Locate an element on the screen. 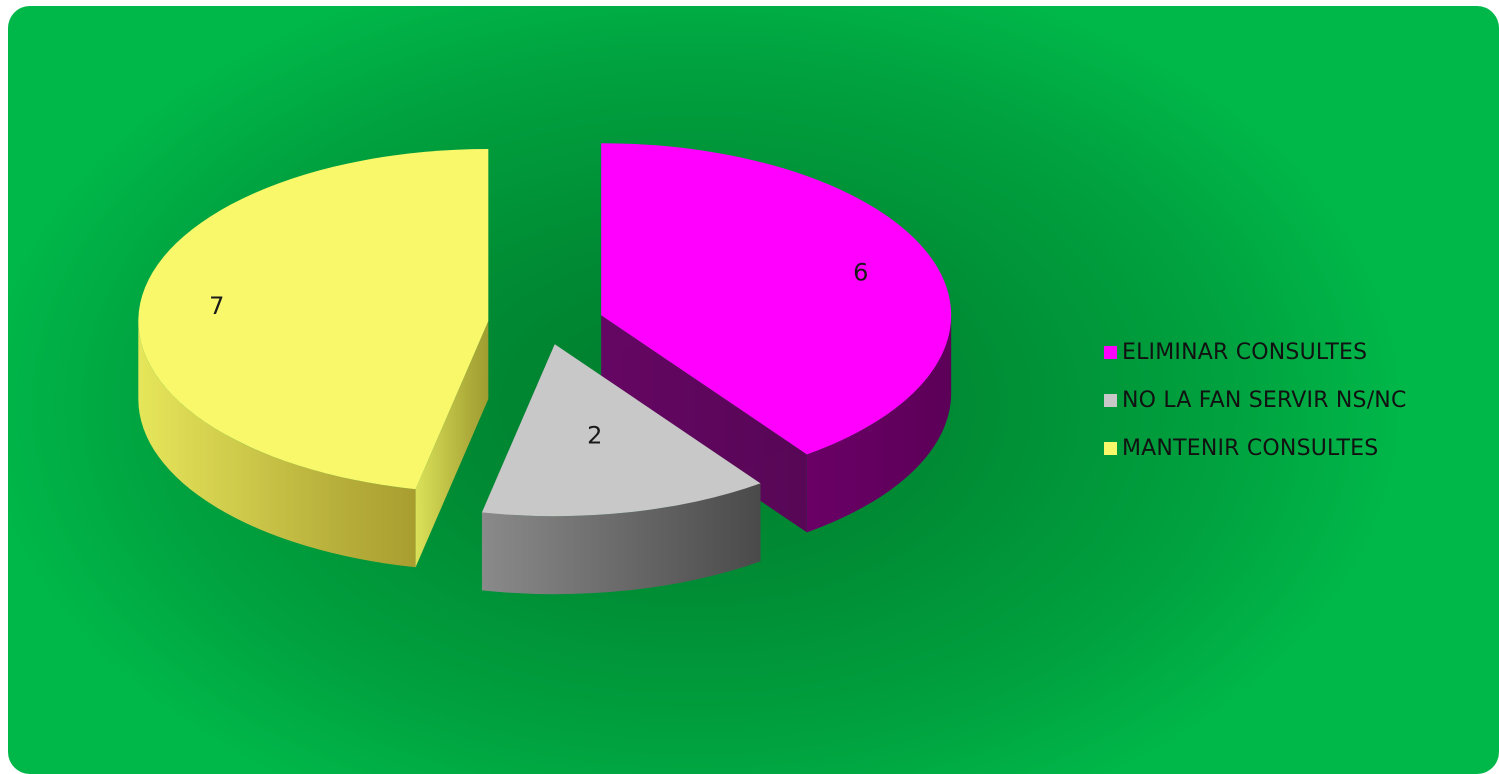 The width and height of the screenshot is (1499, 774). data-label: 6 is located at coordinates (860, 273).